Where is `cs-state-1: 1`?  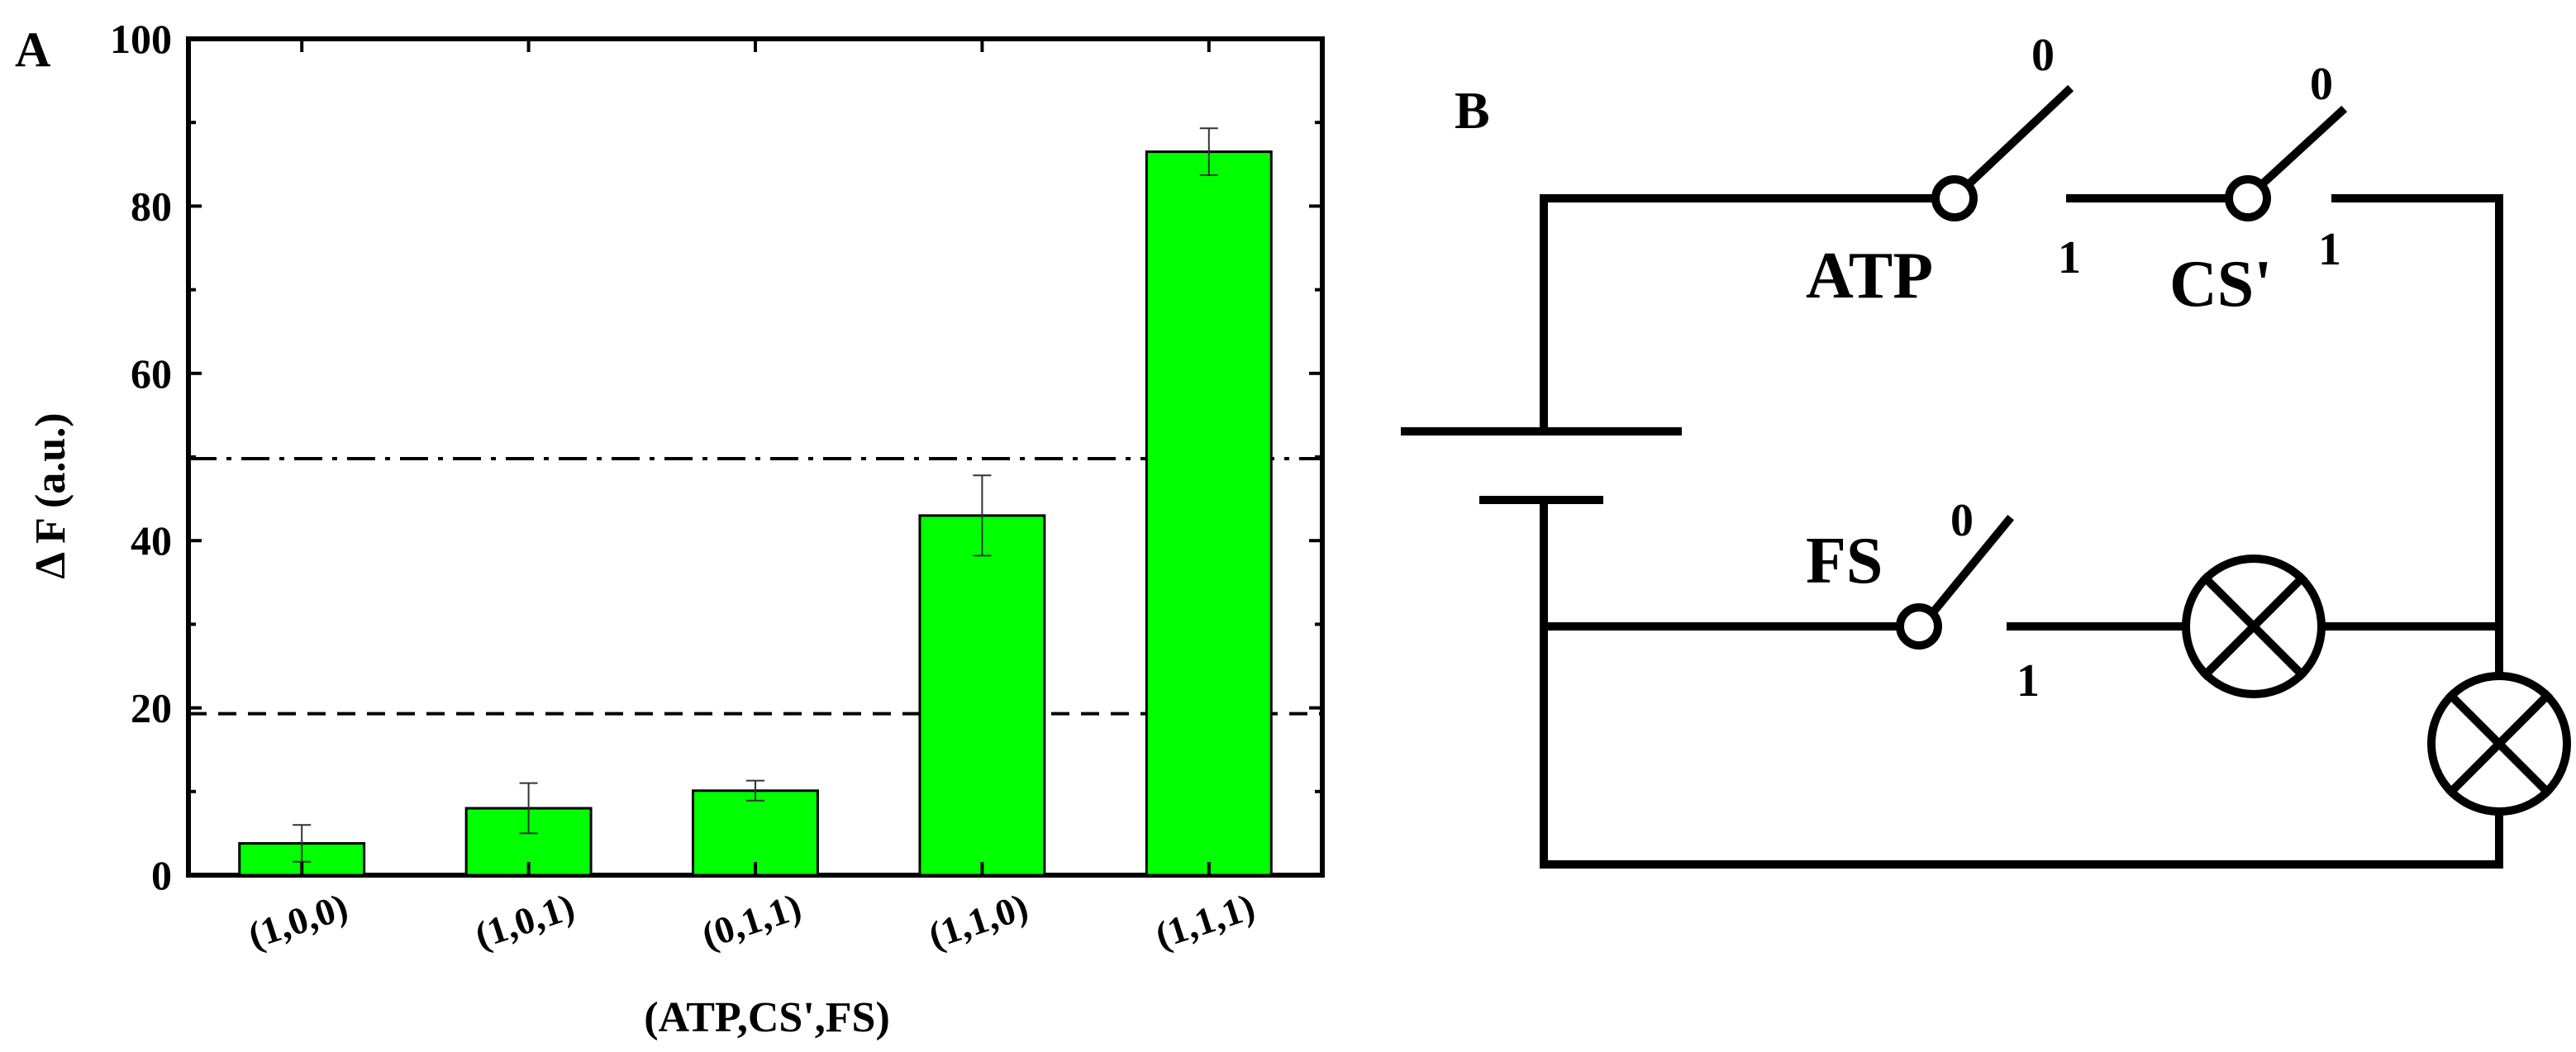
cs-state-1: 1 is located at coordinates (2330, 250).